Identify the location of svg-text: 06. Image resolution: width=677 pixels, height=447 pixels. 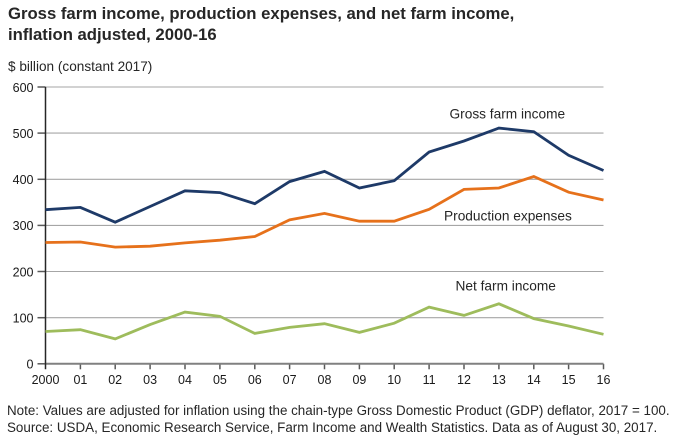
(255, 380).